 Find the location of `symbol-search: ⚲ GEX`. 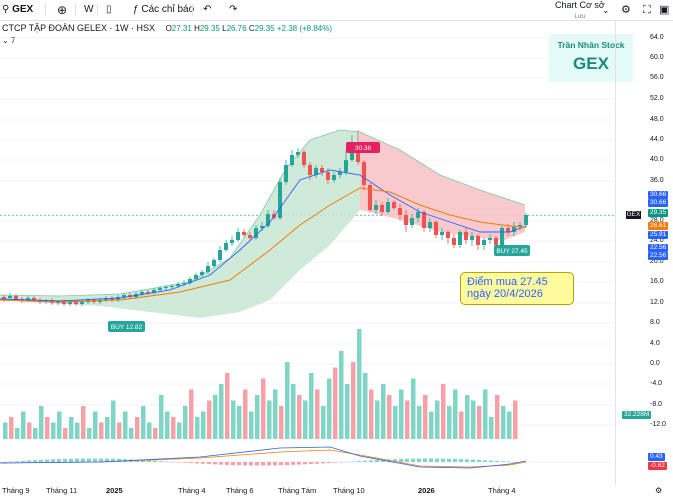

symbol-search: ⚲ GEX is located at coordinates (17, 10).